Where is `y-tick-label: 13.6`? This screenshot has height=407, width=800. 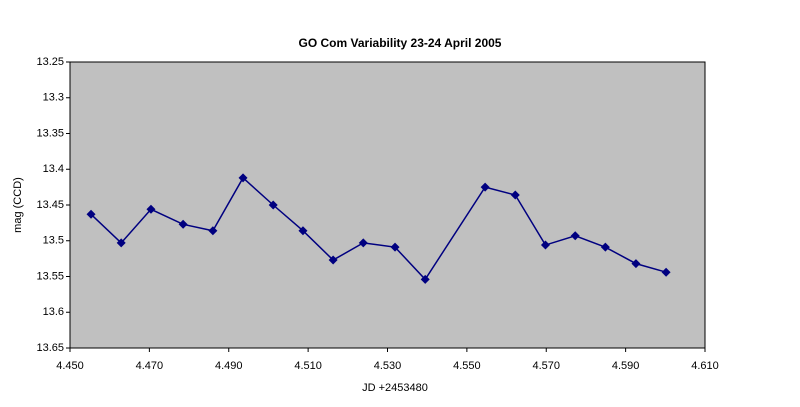
y-tick-label: 13.6 is located at coordinates (53, 312).